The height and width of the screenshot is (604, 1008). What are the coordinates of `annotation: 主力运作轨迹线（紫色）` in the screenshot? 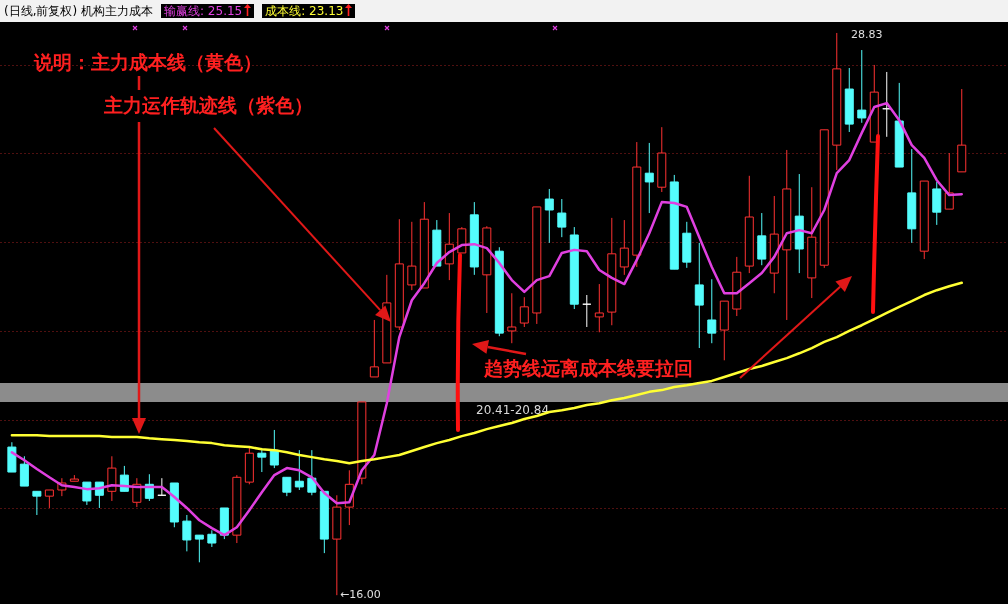 It's located at (208, 105).